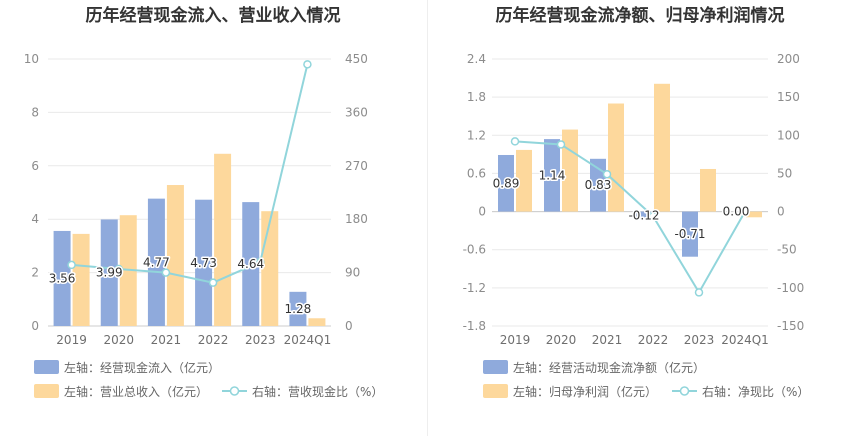 This screenshot has height=436, width=850. Describe the element at coordinates (708, 190) in the screenshot. I see `series-2-bar-2023` at that location.